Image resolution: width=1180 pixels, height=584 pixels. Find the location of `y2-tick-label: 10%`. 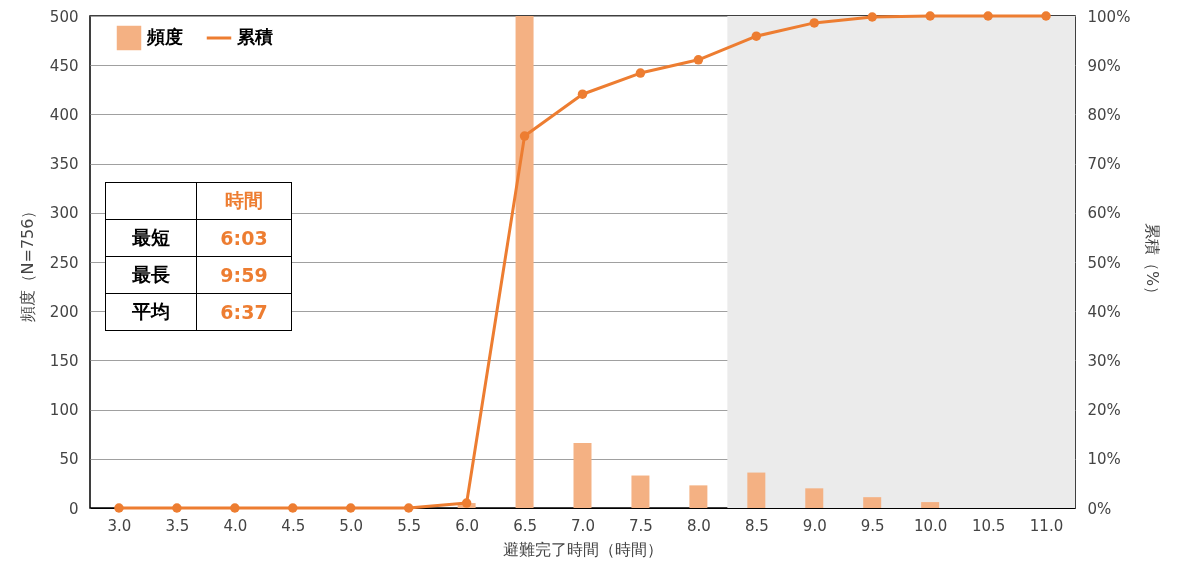

y2-tick-label: 10% is located at coordinates (1104, 459).